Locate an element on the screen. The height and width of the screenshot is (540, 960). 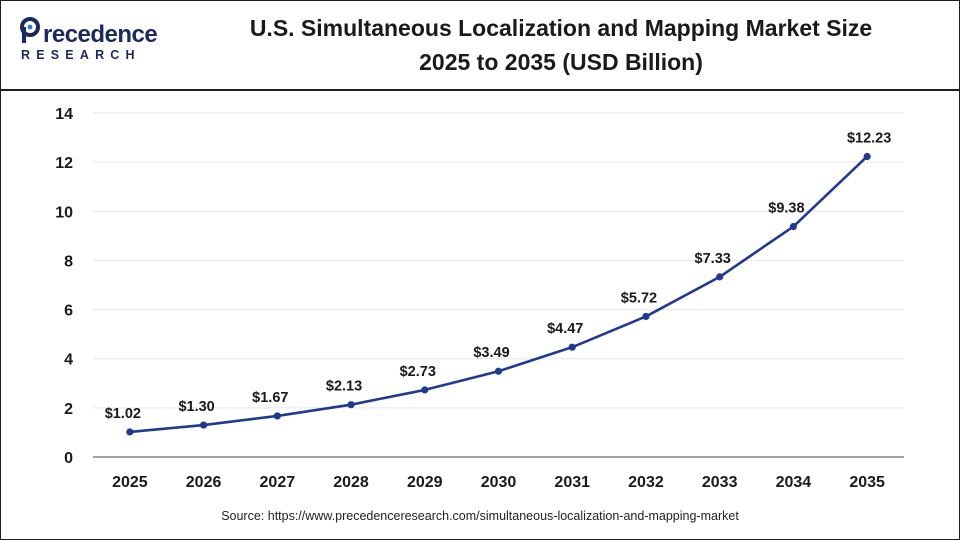
x-tick-label: 2033 is located at coordinates (720, 482).